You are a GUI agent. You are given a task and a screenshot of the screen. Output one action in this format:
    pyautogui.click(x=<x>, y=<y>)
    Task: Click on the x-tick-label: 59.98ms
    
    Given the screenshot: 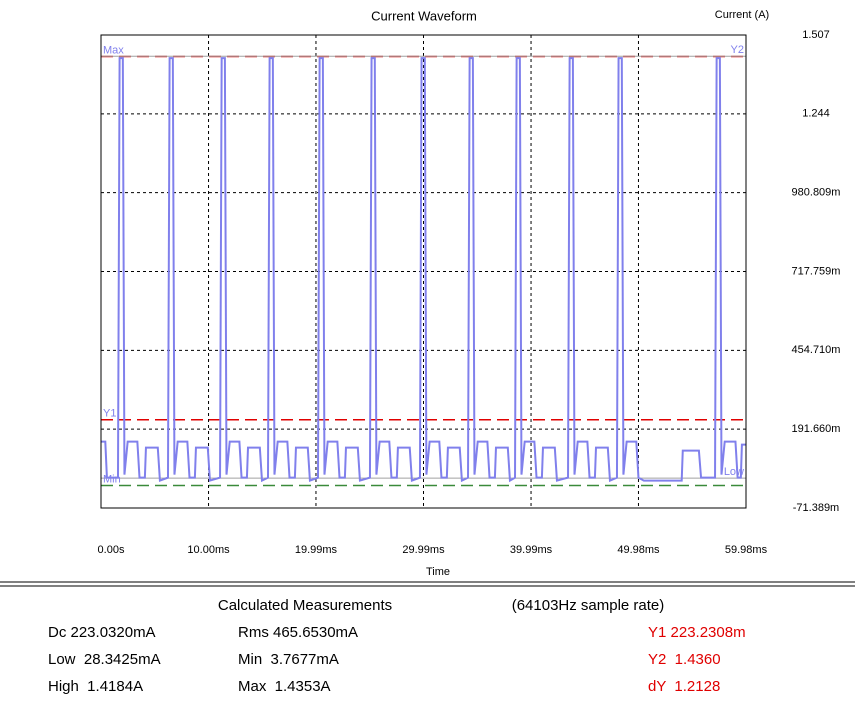 What is the action you would take?
    pyautogui.click(x=746, y=550)
    